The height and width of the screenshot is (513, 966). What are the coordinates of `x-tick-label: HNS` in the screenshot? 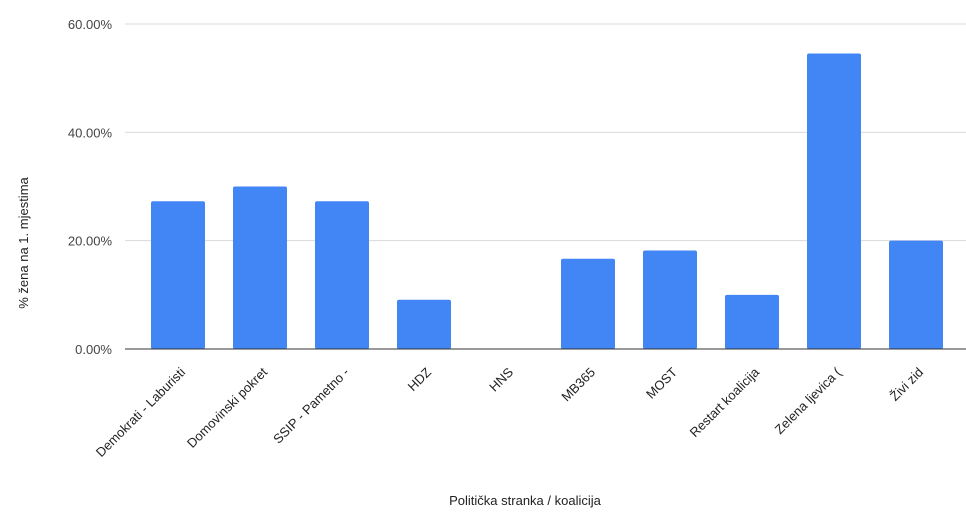 It's located at (501, 379).